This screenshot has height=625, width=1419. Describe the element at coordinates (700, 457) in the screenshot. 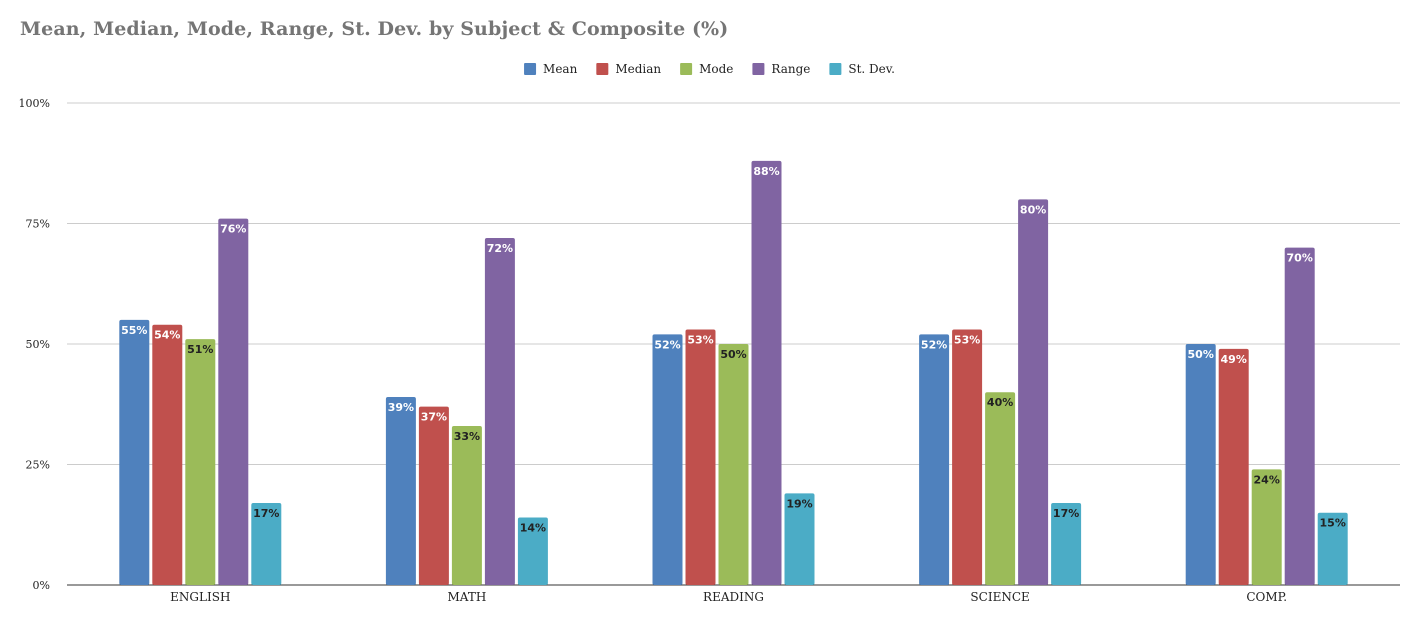

I see `bar-median-reading` at that location.